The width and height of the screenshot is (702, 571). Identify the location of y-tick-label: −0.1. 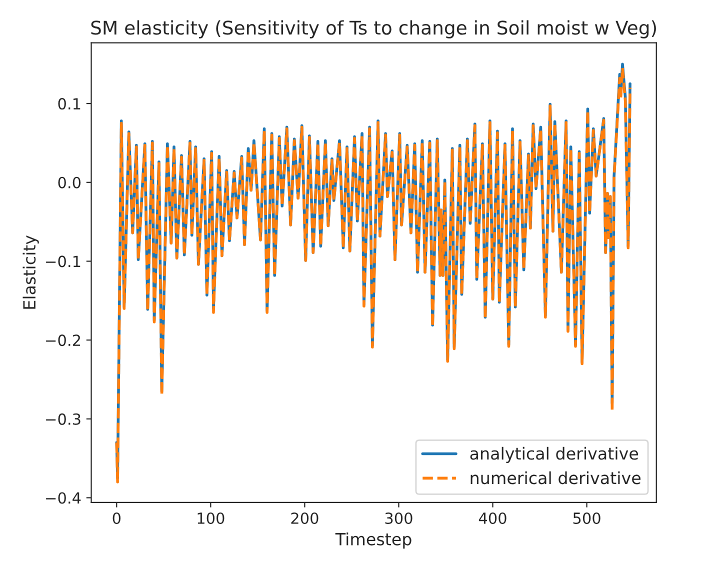
(63, 262).